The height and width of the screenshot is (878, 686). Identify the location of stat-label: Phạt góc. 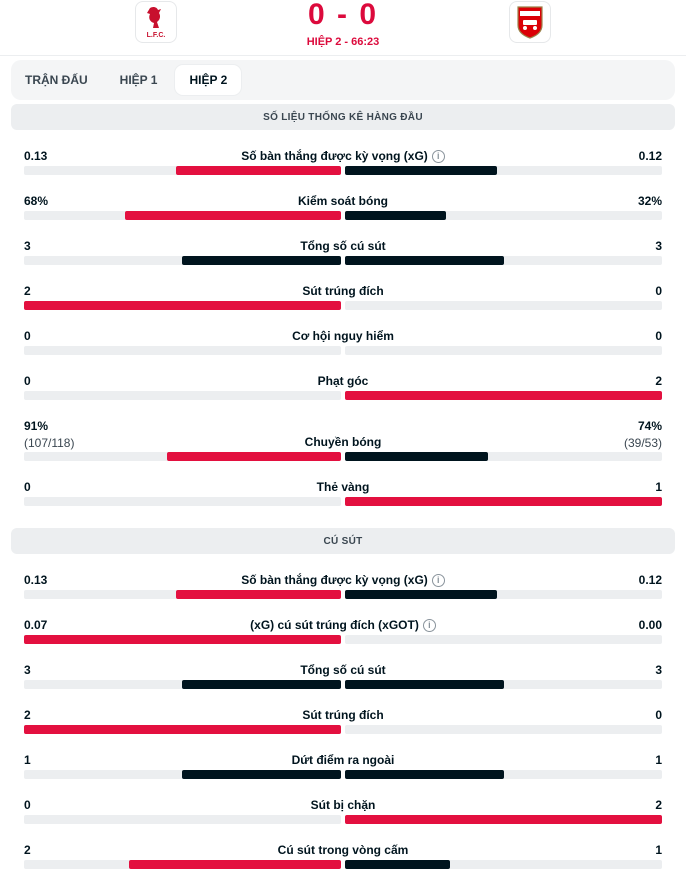
(343, 381).